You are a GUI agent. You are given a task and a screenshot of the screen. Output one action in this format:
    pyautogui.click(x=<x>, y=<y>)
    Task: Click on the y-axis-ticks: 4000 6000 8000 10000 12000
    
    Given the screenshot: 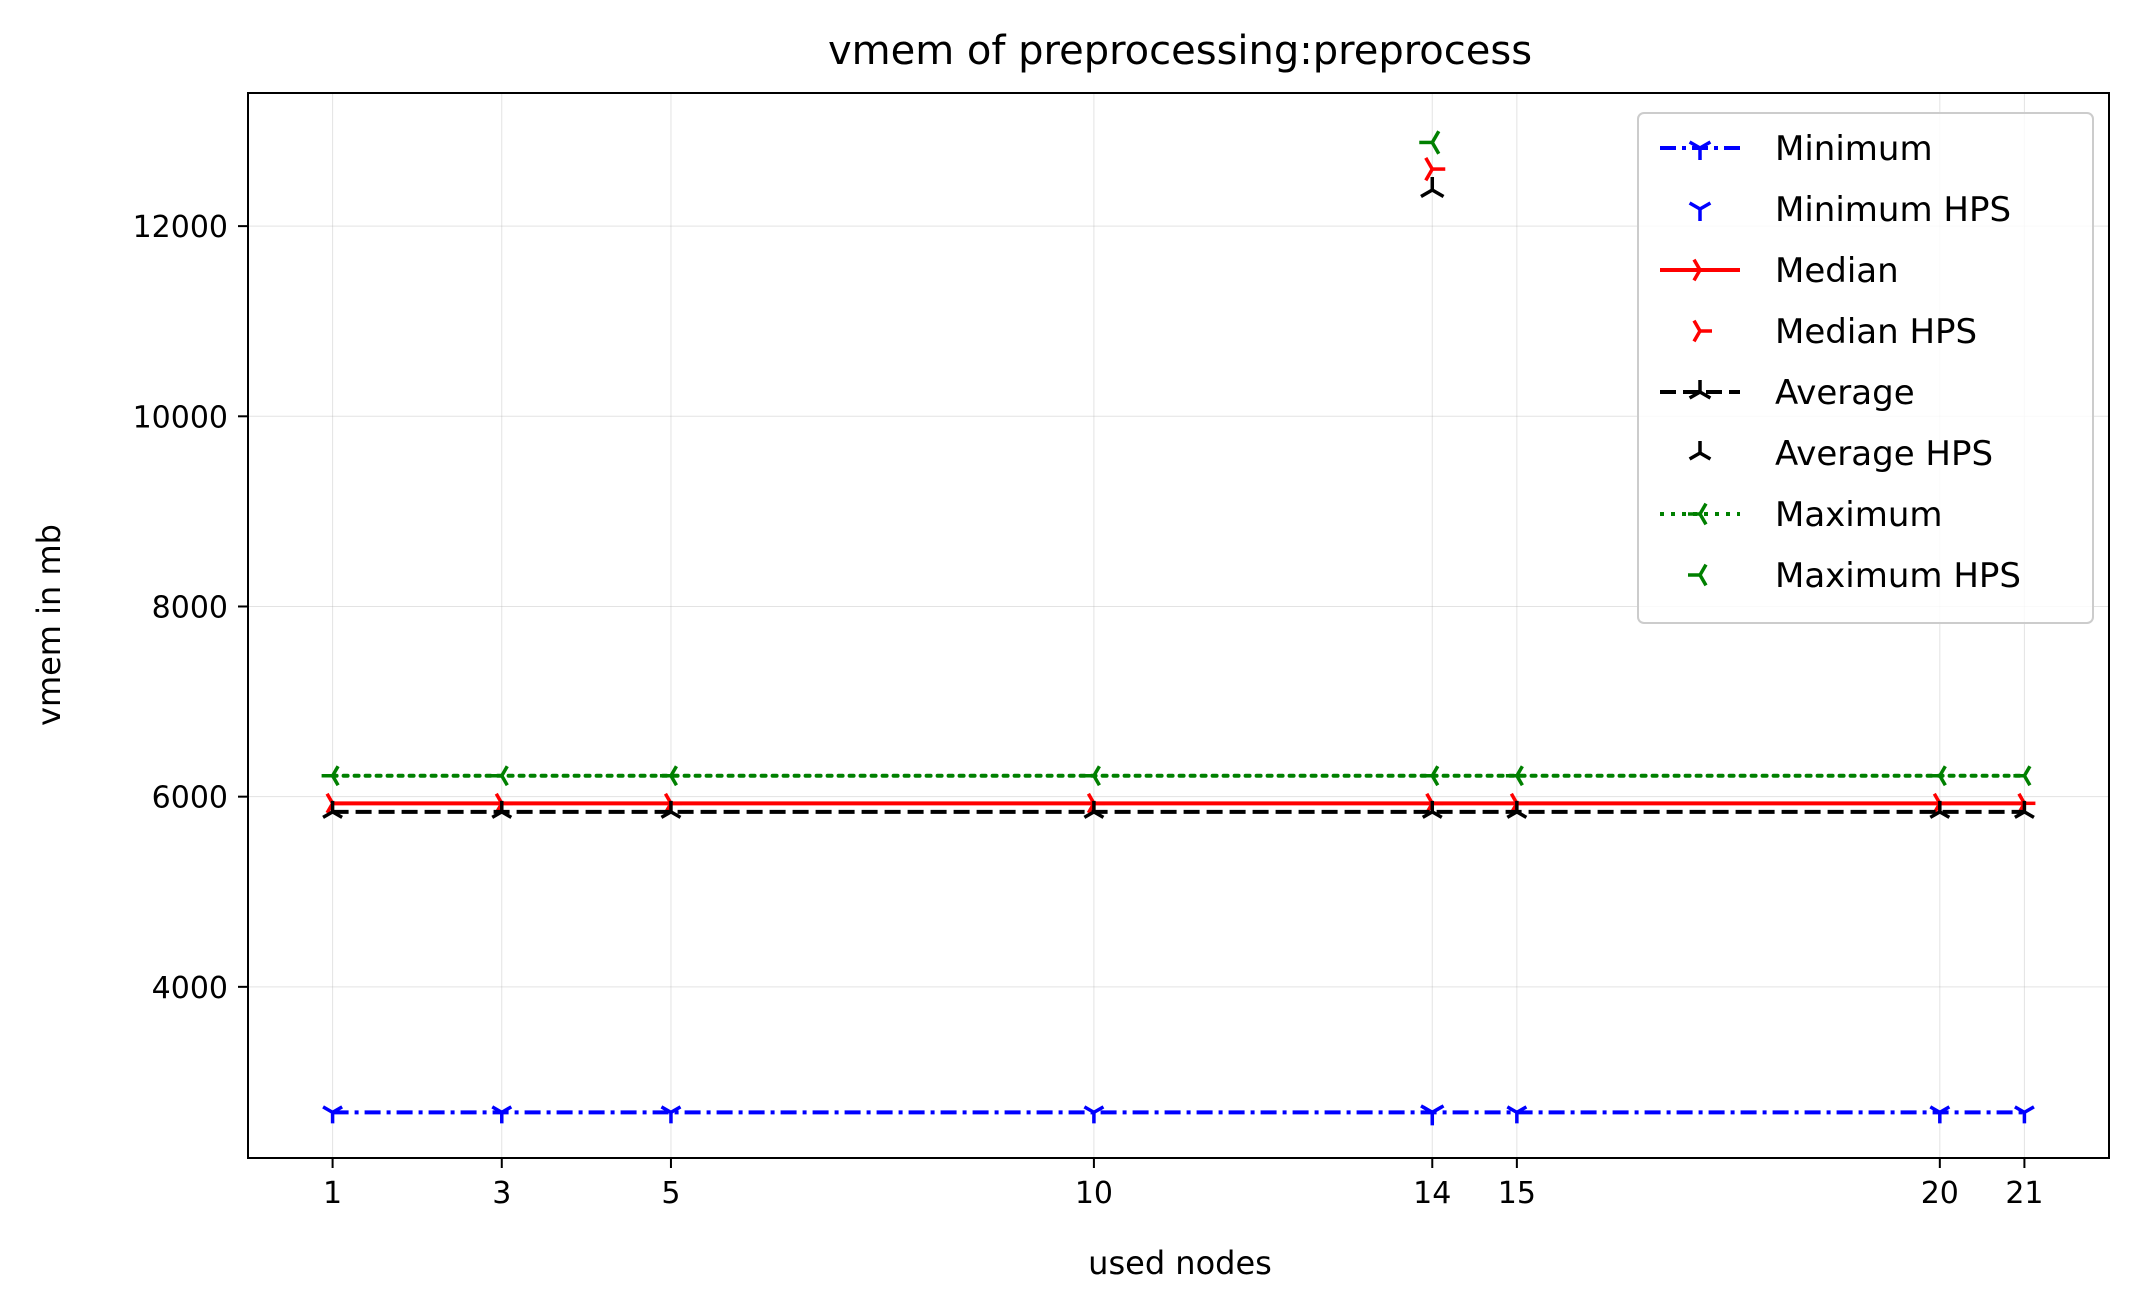 What is the action you would take?
    pyautogui.click(x=190, y=608)
    